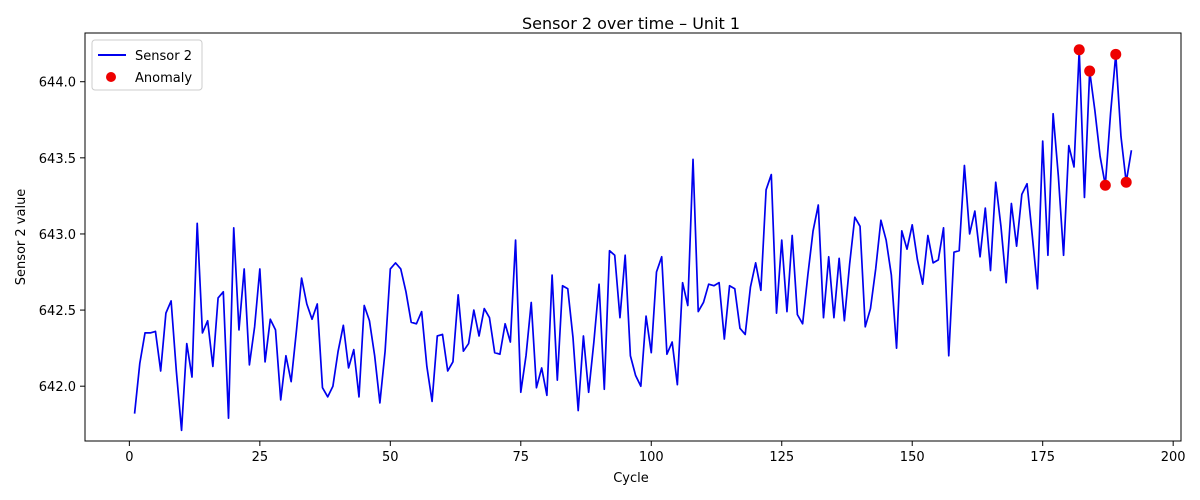 The height and width of the screenshot is (500, 1200). Describe the element at coordinates (57, 311) in the screenshot. I see `y-tick-label: 642.5` at that location.